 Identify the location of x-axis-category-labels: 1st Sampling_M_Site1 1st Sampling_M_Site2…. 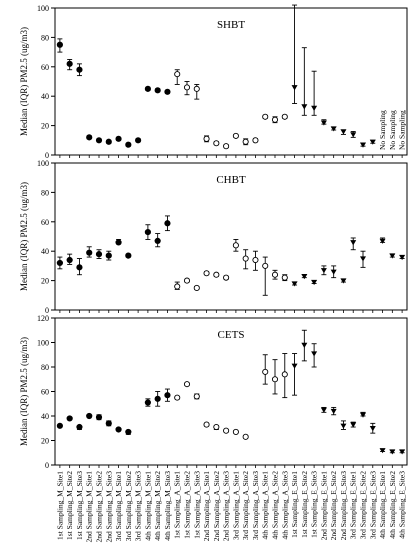
(230, 507).